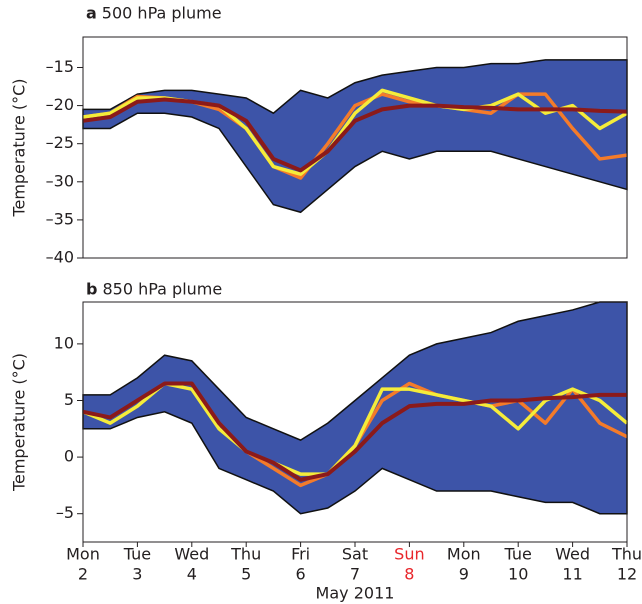  What do you see at coordinates (162, 13) in the screenshot?
I see `panel-title: 500 hPa plume` at bounding box center [162, 13].